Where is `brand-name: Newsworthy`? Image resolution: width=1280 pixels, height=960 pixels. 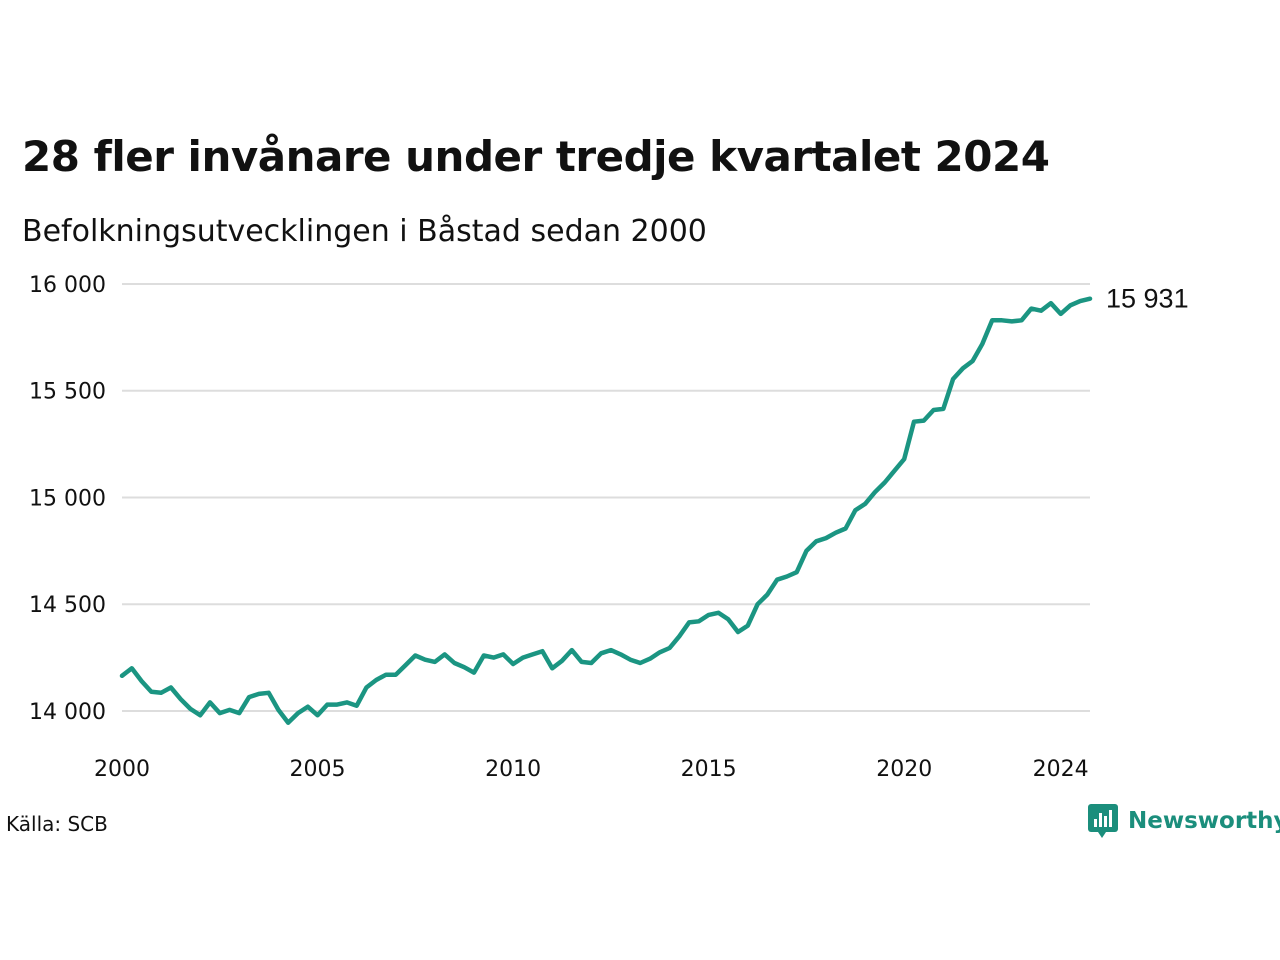
brand-name: Newsworthy is located at coordinates (1204, 821).